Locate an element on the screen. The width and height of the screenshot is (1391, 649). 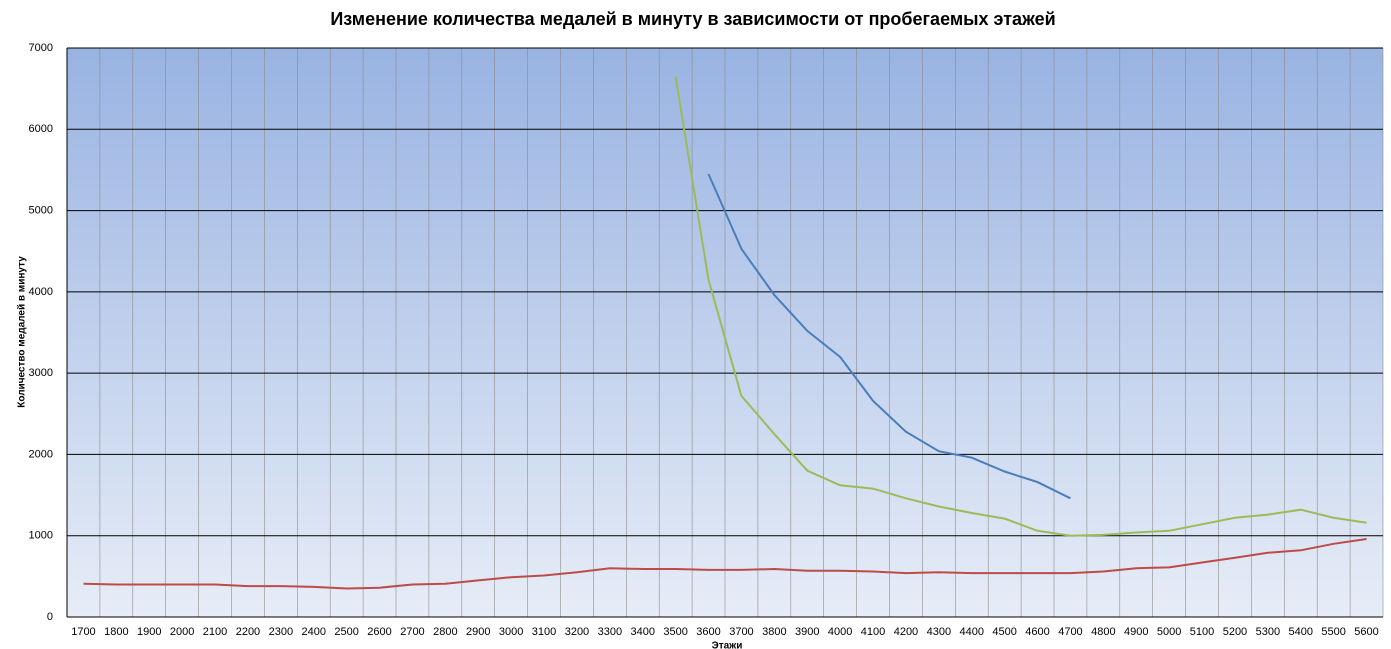
x-tick-label: 1800 is located at coordinates (116, 632).